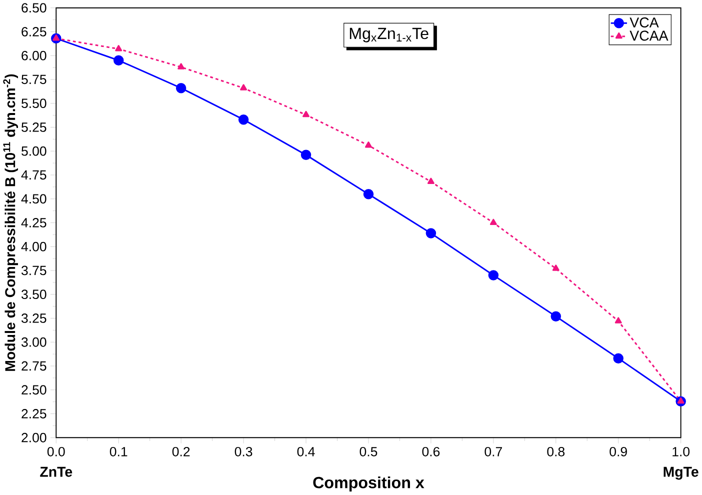 This screenshot has height=495, width=702. What do you see at coordinates (181, 452) in the screenshot?
I see `x-tick-label: 0.2` at bounding box center [181, 452].